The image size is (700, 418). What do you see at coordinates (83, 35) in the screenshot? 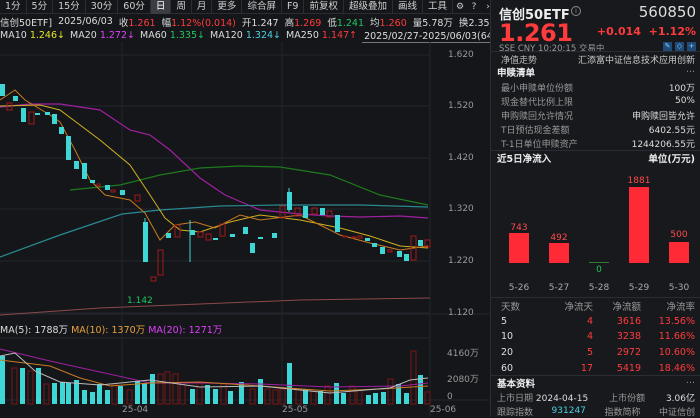
I see `ma20-label: MA20` at bounding box center [83, 35].